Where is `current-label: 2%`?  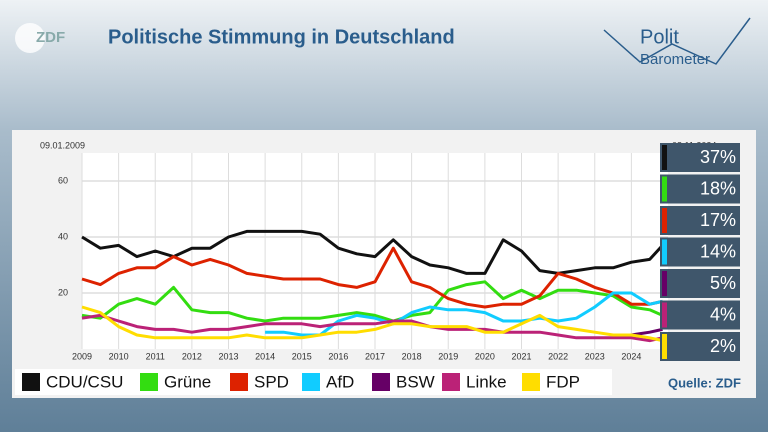
current-label: 2% is located at coordinates (723, 346).